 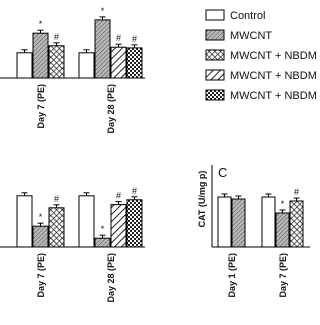 I want to click on x-tick-label: Day 1 (PE), so click(x=232, y=275).